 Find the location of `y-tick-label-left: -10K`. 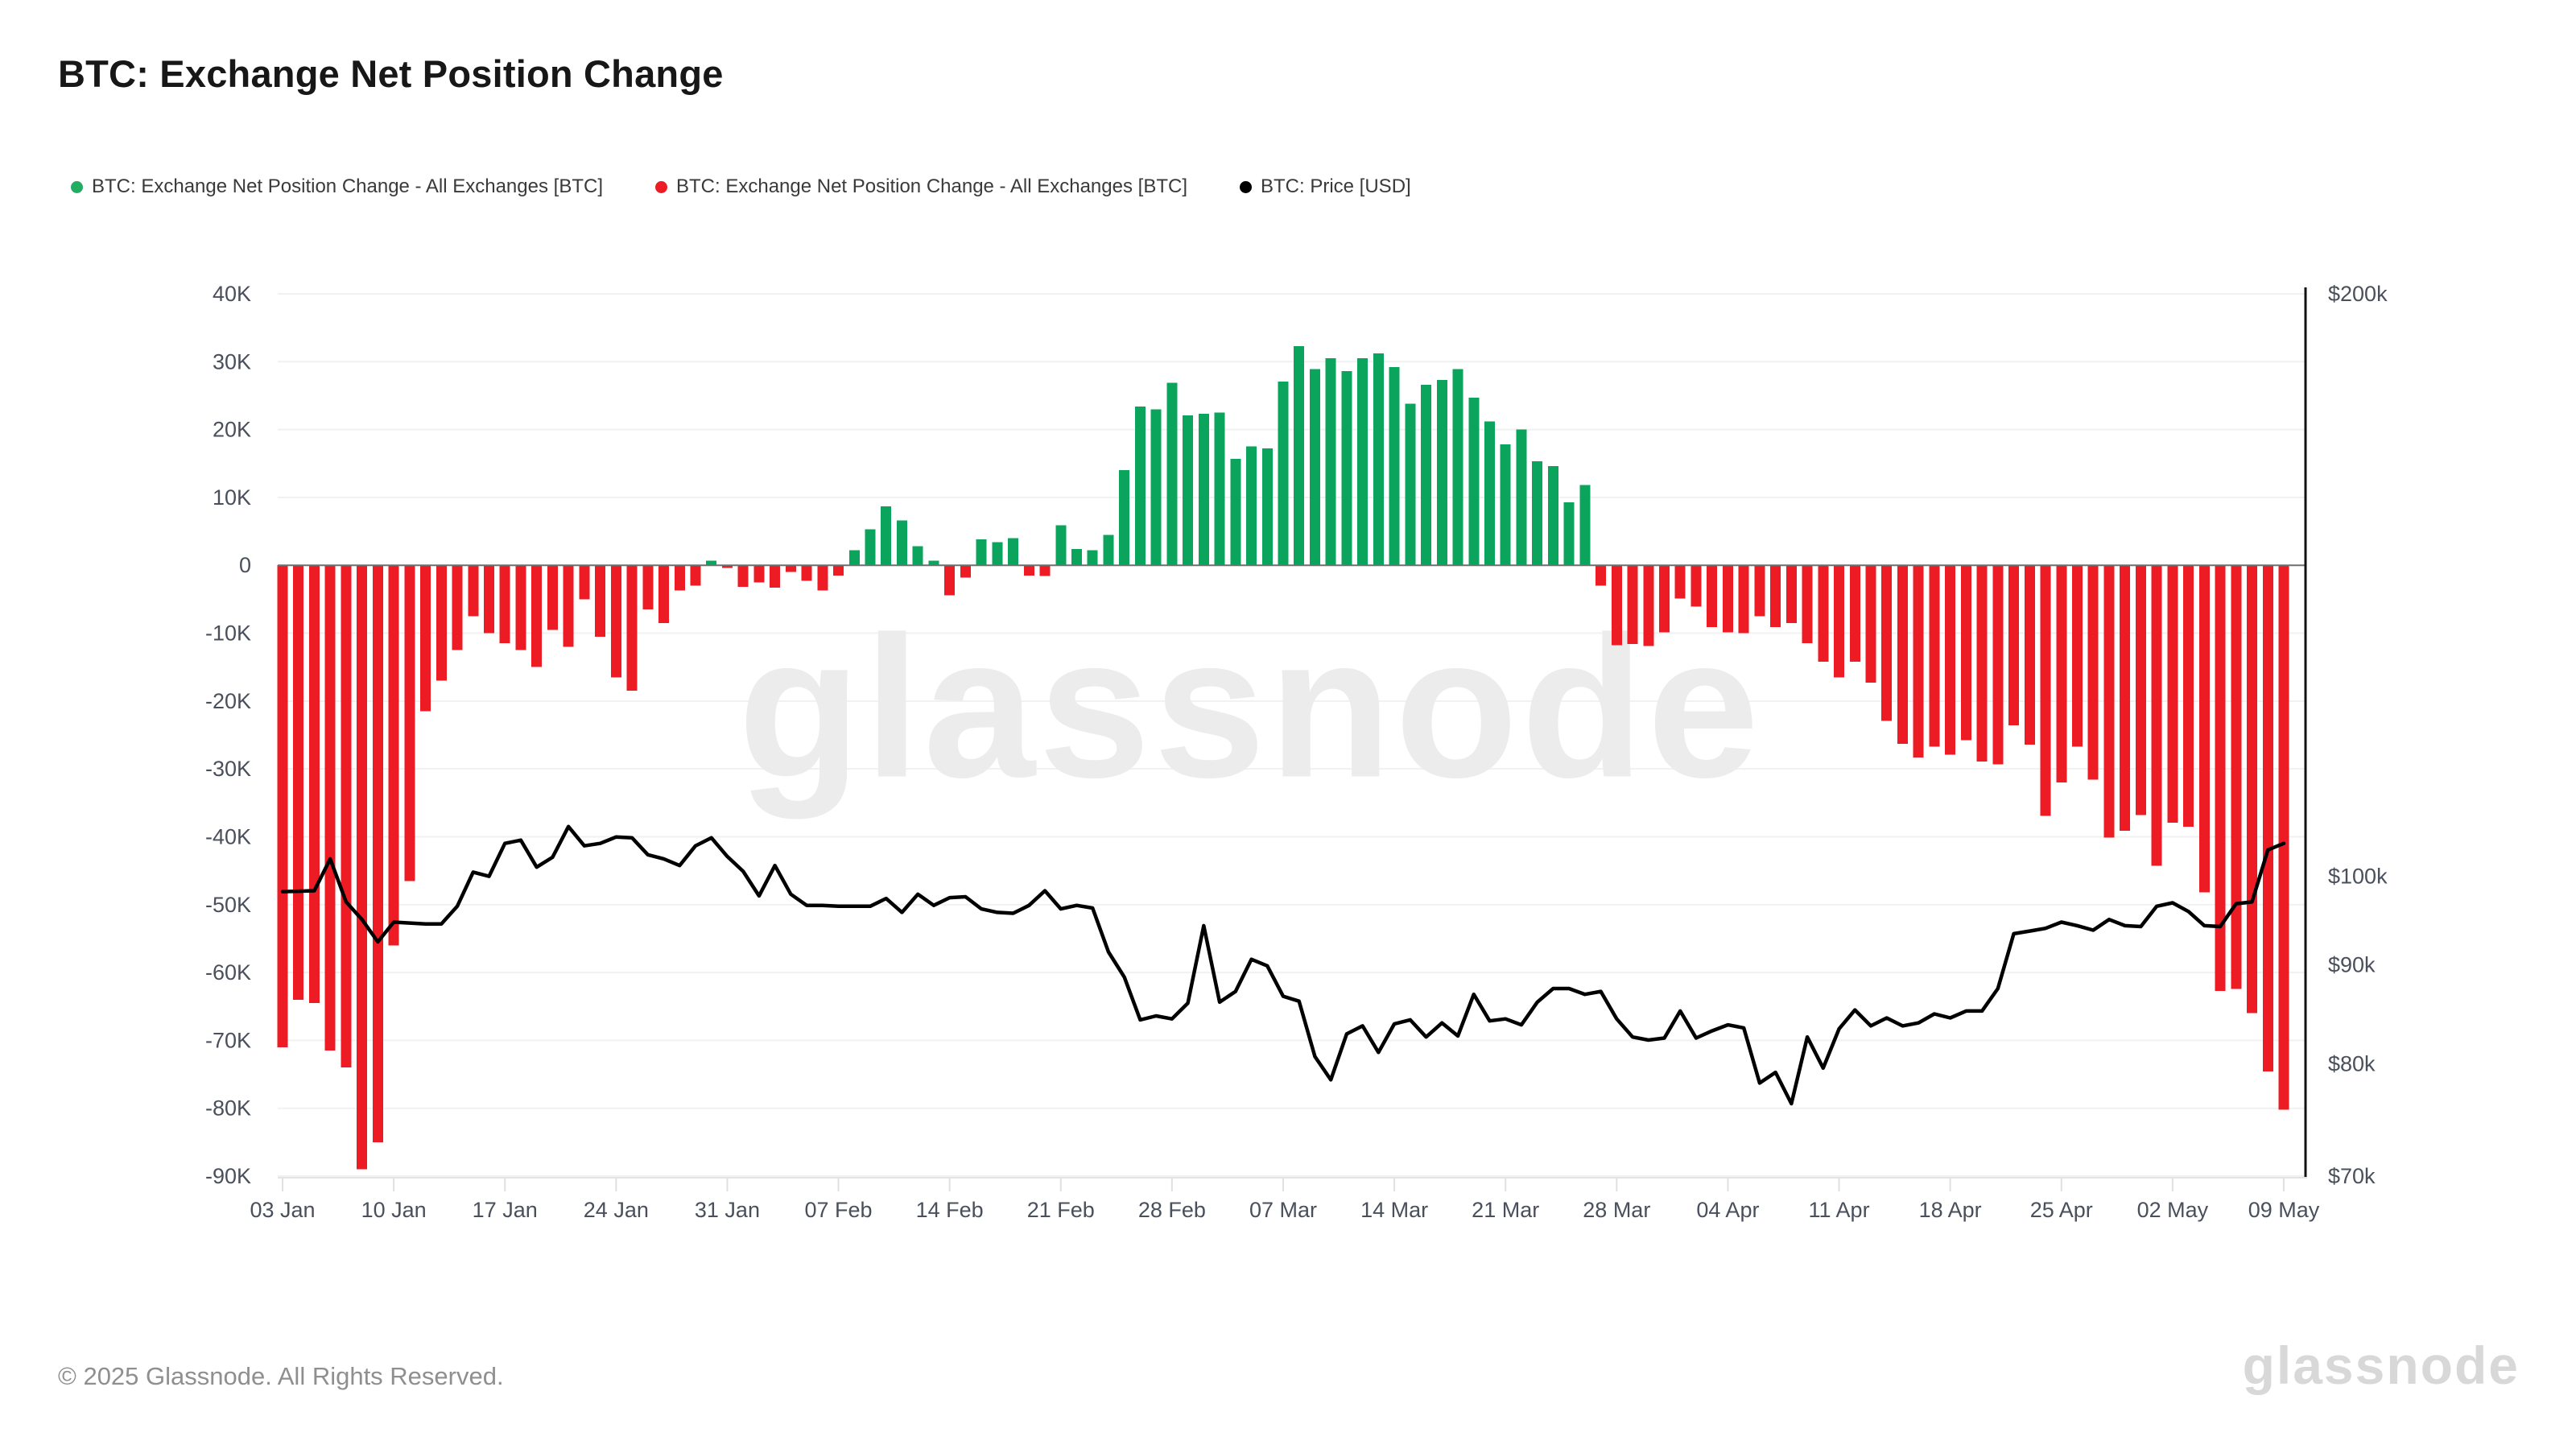

y-tick-label-left: -10K is located at coordinates (228, 633).